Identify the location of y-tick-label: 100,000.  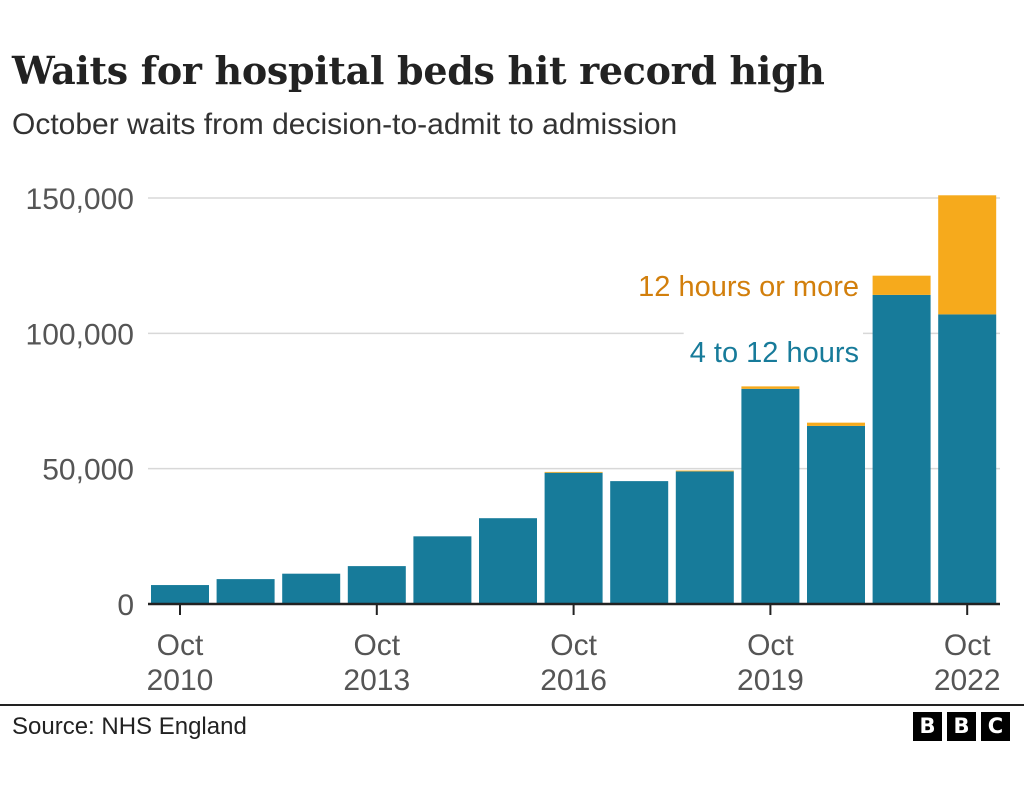
(80, 334).